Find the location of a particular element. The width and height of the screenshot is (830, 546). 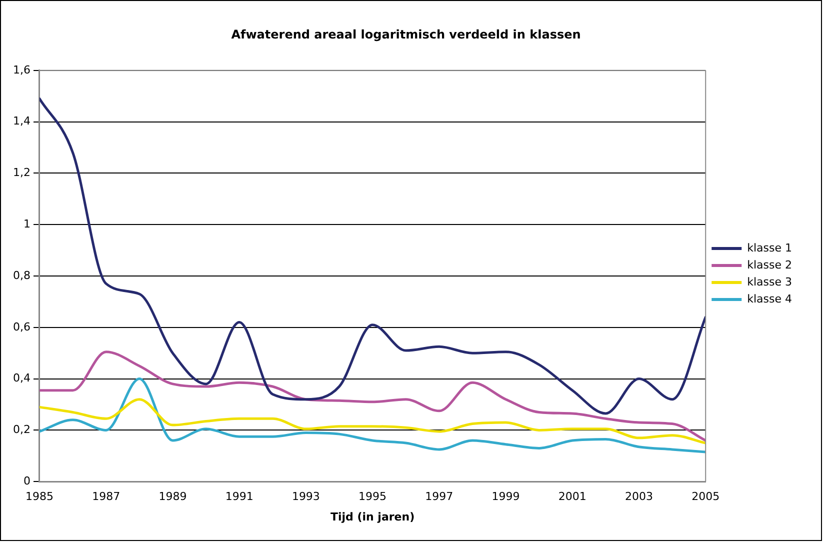

y-tick-label: 1,6 is located at coordinates (21, 69).